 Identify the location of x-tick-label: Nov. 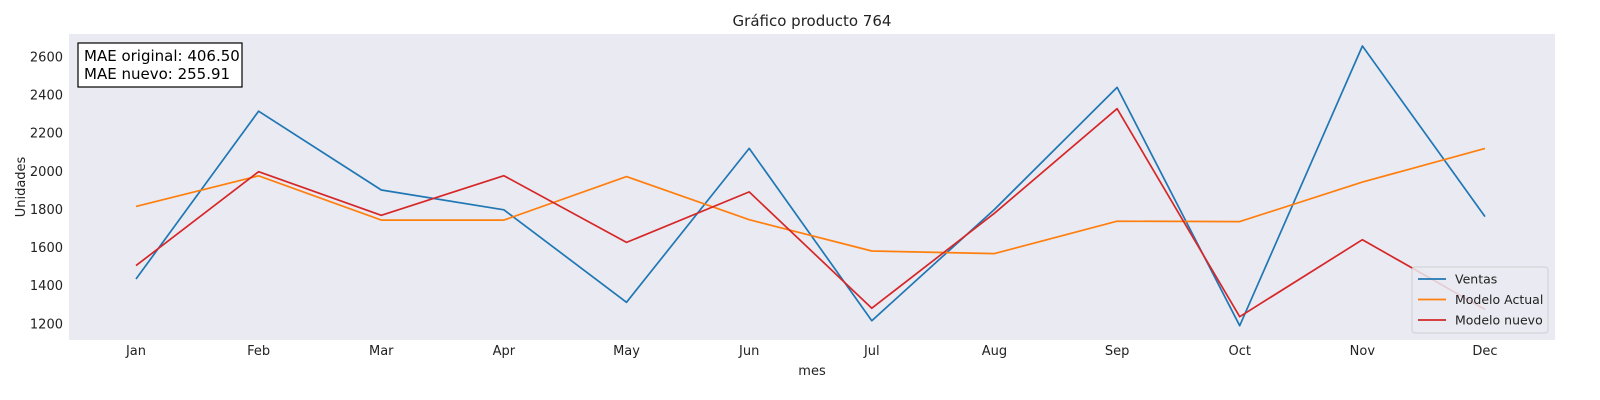
(1363, 351).